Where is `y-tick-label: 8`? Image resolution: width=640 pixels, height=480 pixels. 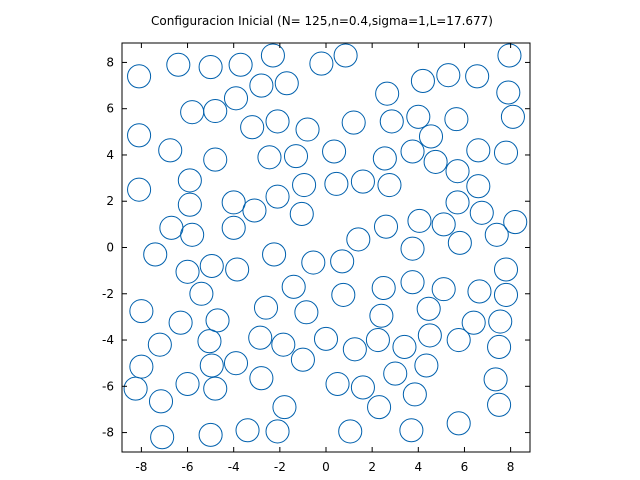
y-tick-label: 8 is located at coordinates (110, 62).